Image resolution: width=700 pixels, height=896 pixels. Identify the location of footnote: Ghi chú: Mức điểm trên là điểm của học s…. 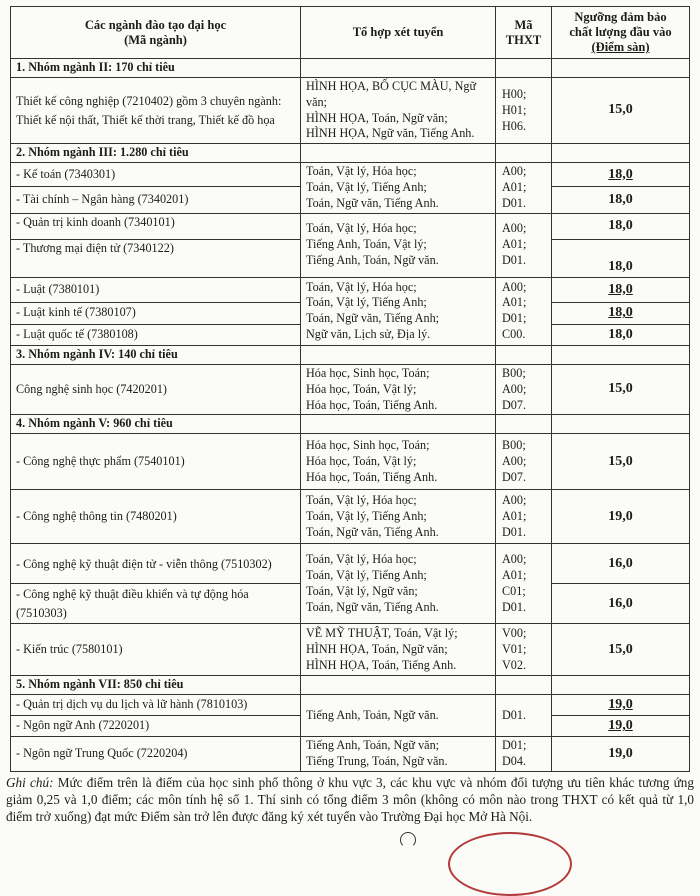
(350, 799).